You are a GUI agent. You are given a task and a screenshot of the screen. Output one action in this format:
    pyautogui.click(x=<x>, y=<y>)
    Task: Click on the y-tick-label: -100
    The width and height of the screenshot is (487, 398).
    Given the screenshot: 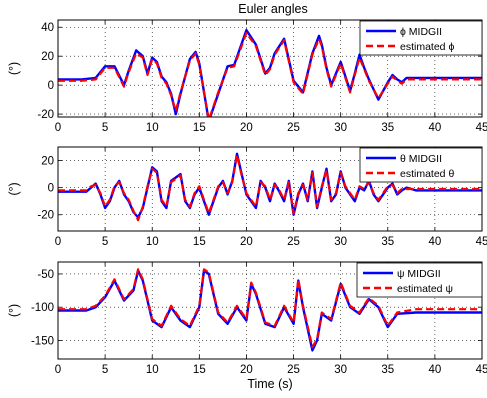 What is the action you would take?
    pyautogui.click(x=42, y=308)
    